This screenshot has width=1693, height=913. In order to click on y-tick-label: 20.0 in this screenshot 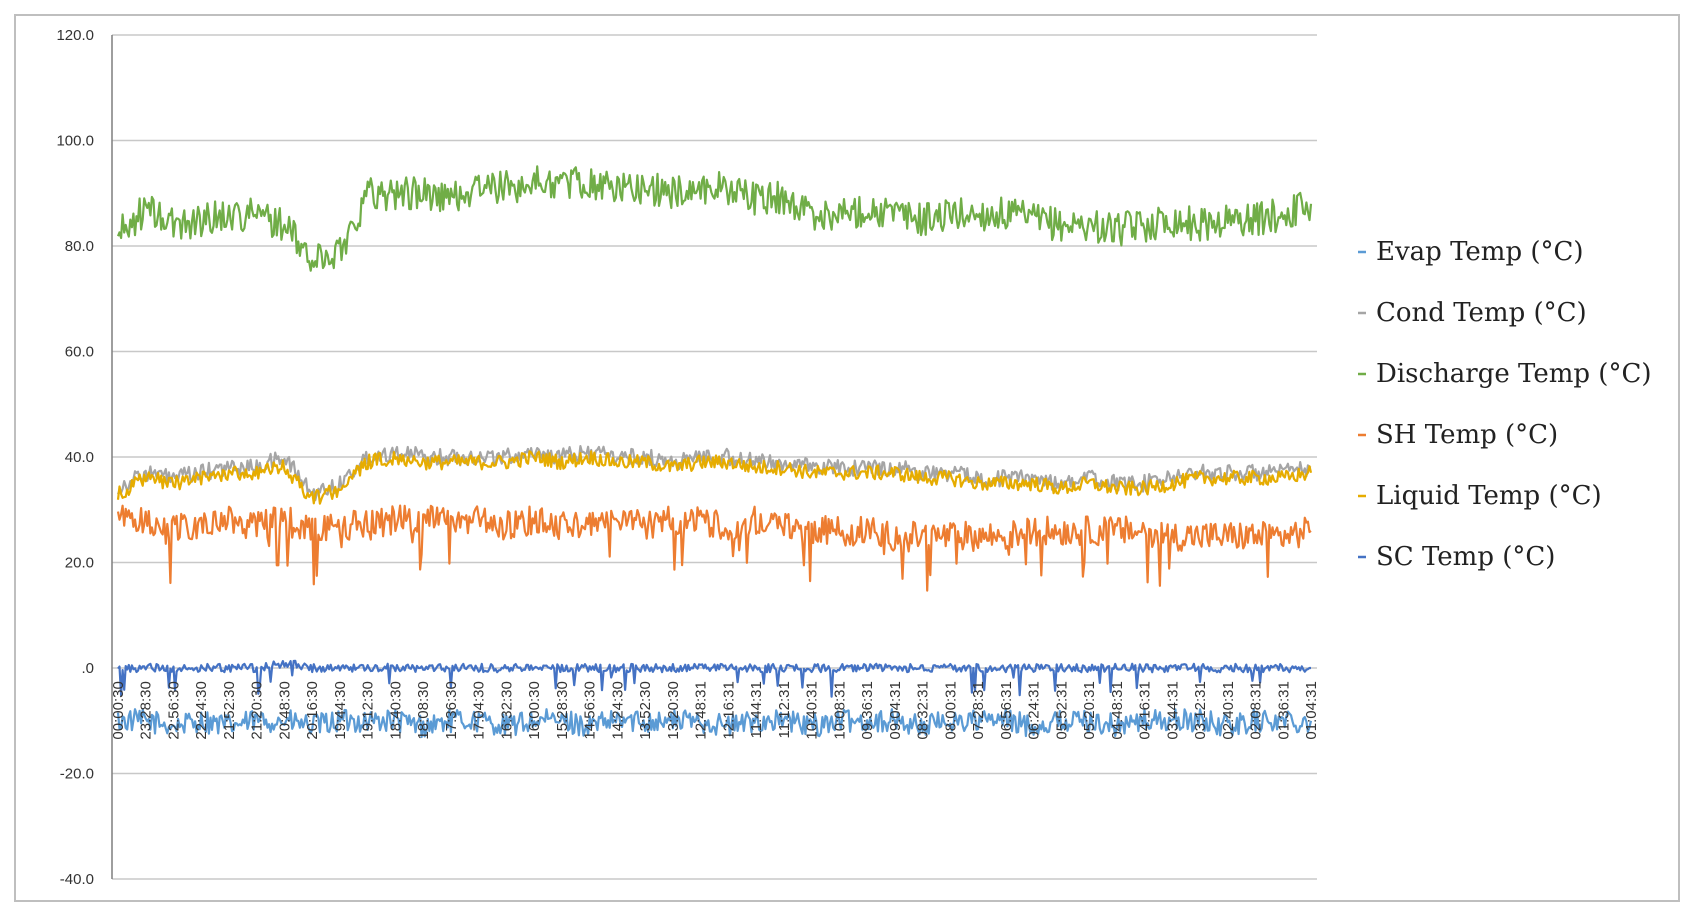, I will do `click(79, 563)`.